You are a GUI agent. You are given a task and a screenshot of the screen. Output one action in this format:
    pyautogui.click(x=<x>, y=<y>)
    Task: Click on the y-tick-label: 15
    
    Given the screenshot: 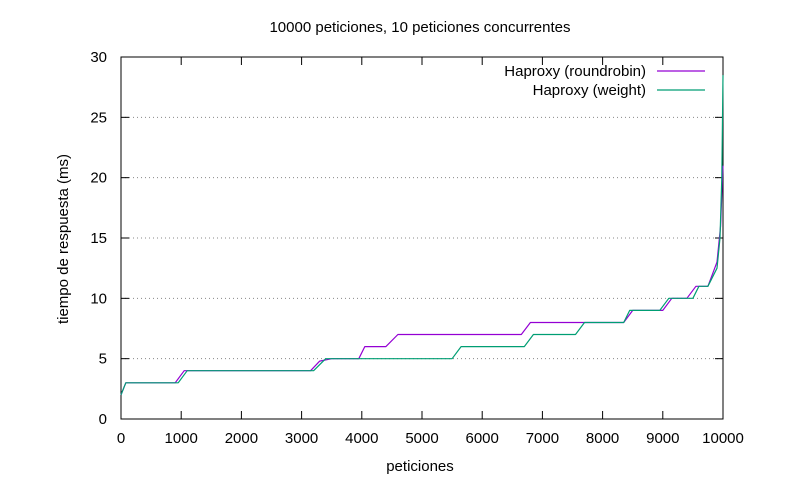 What is the action you would take?
    pyautogui.click(x=98, y=238)
    